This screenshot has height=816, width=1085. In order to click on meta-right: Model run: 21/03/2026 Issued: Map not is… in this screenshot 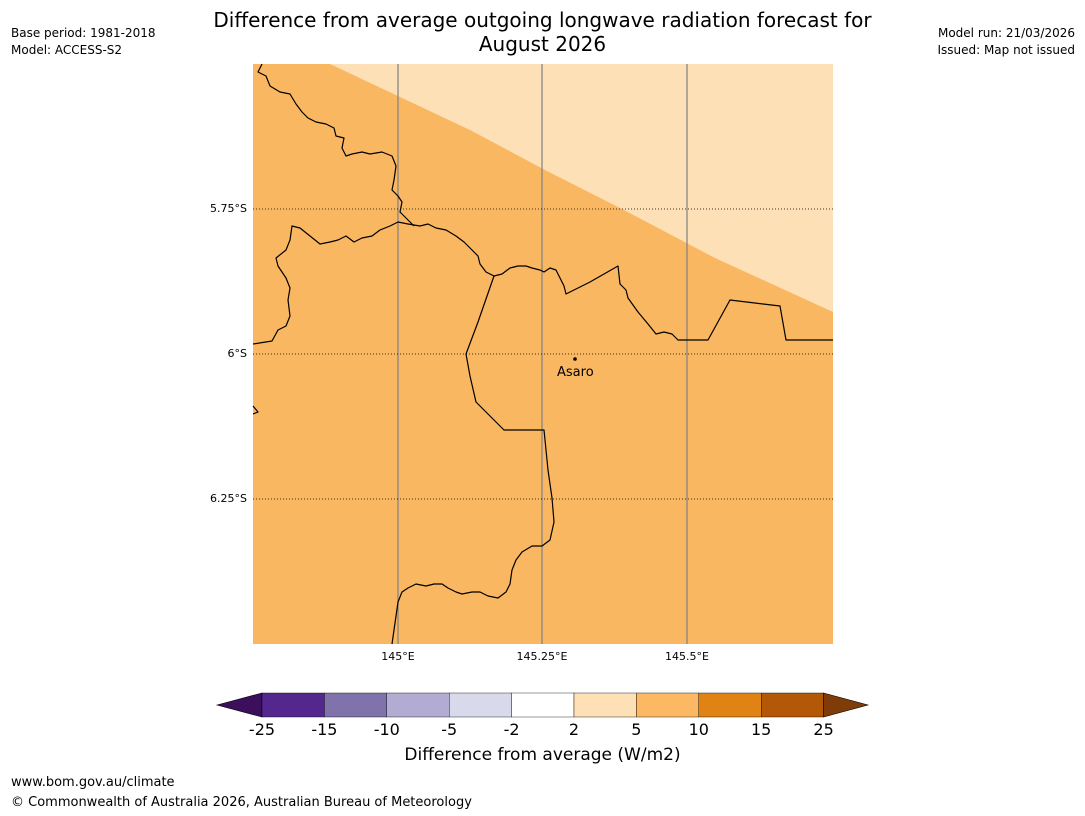, I will do `click(1006, 42)`.